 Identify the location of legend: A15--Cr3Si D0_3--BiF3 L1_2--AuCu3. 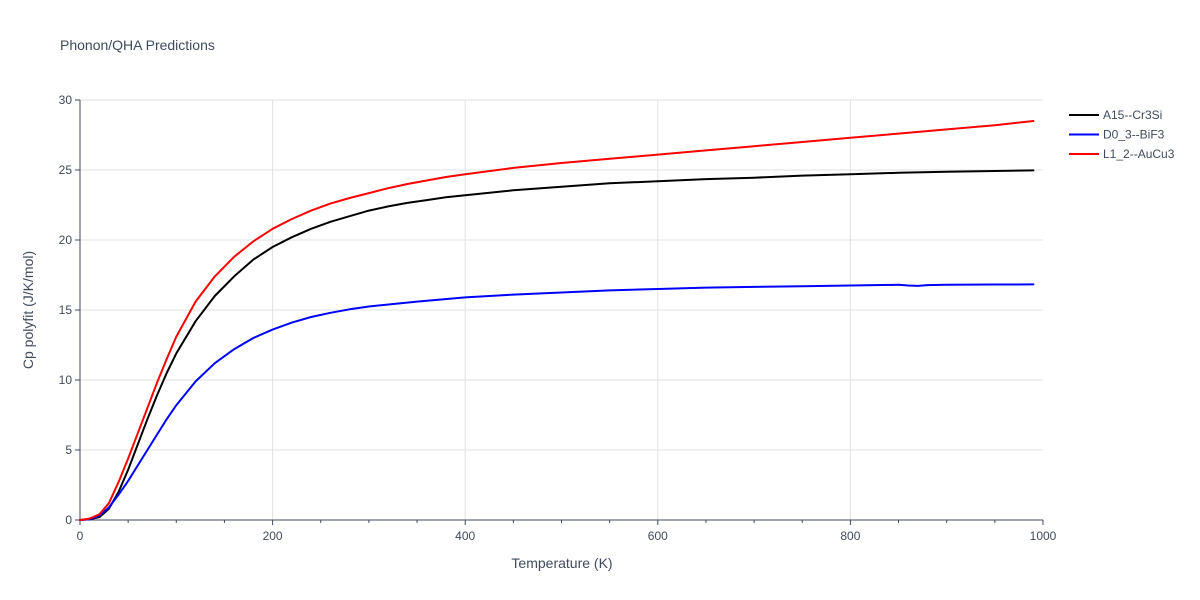
(1122, 134).